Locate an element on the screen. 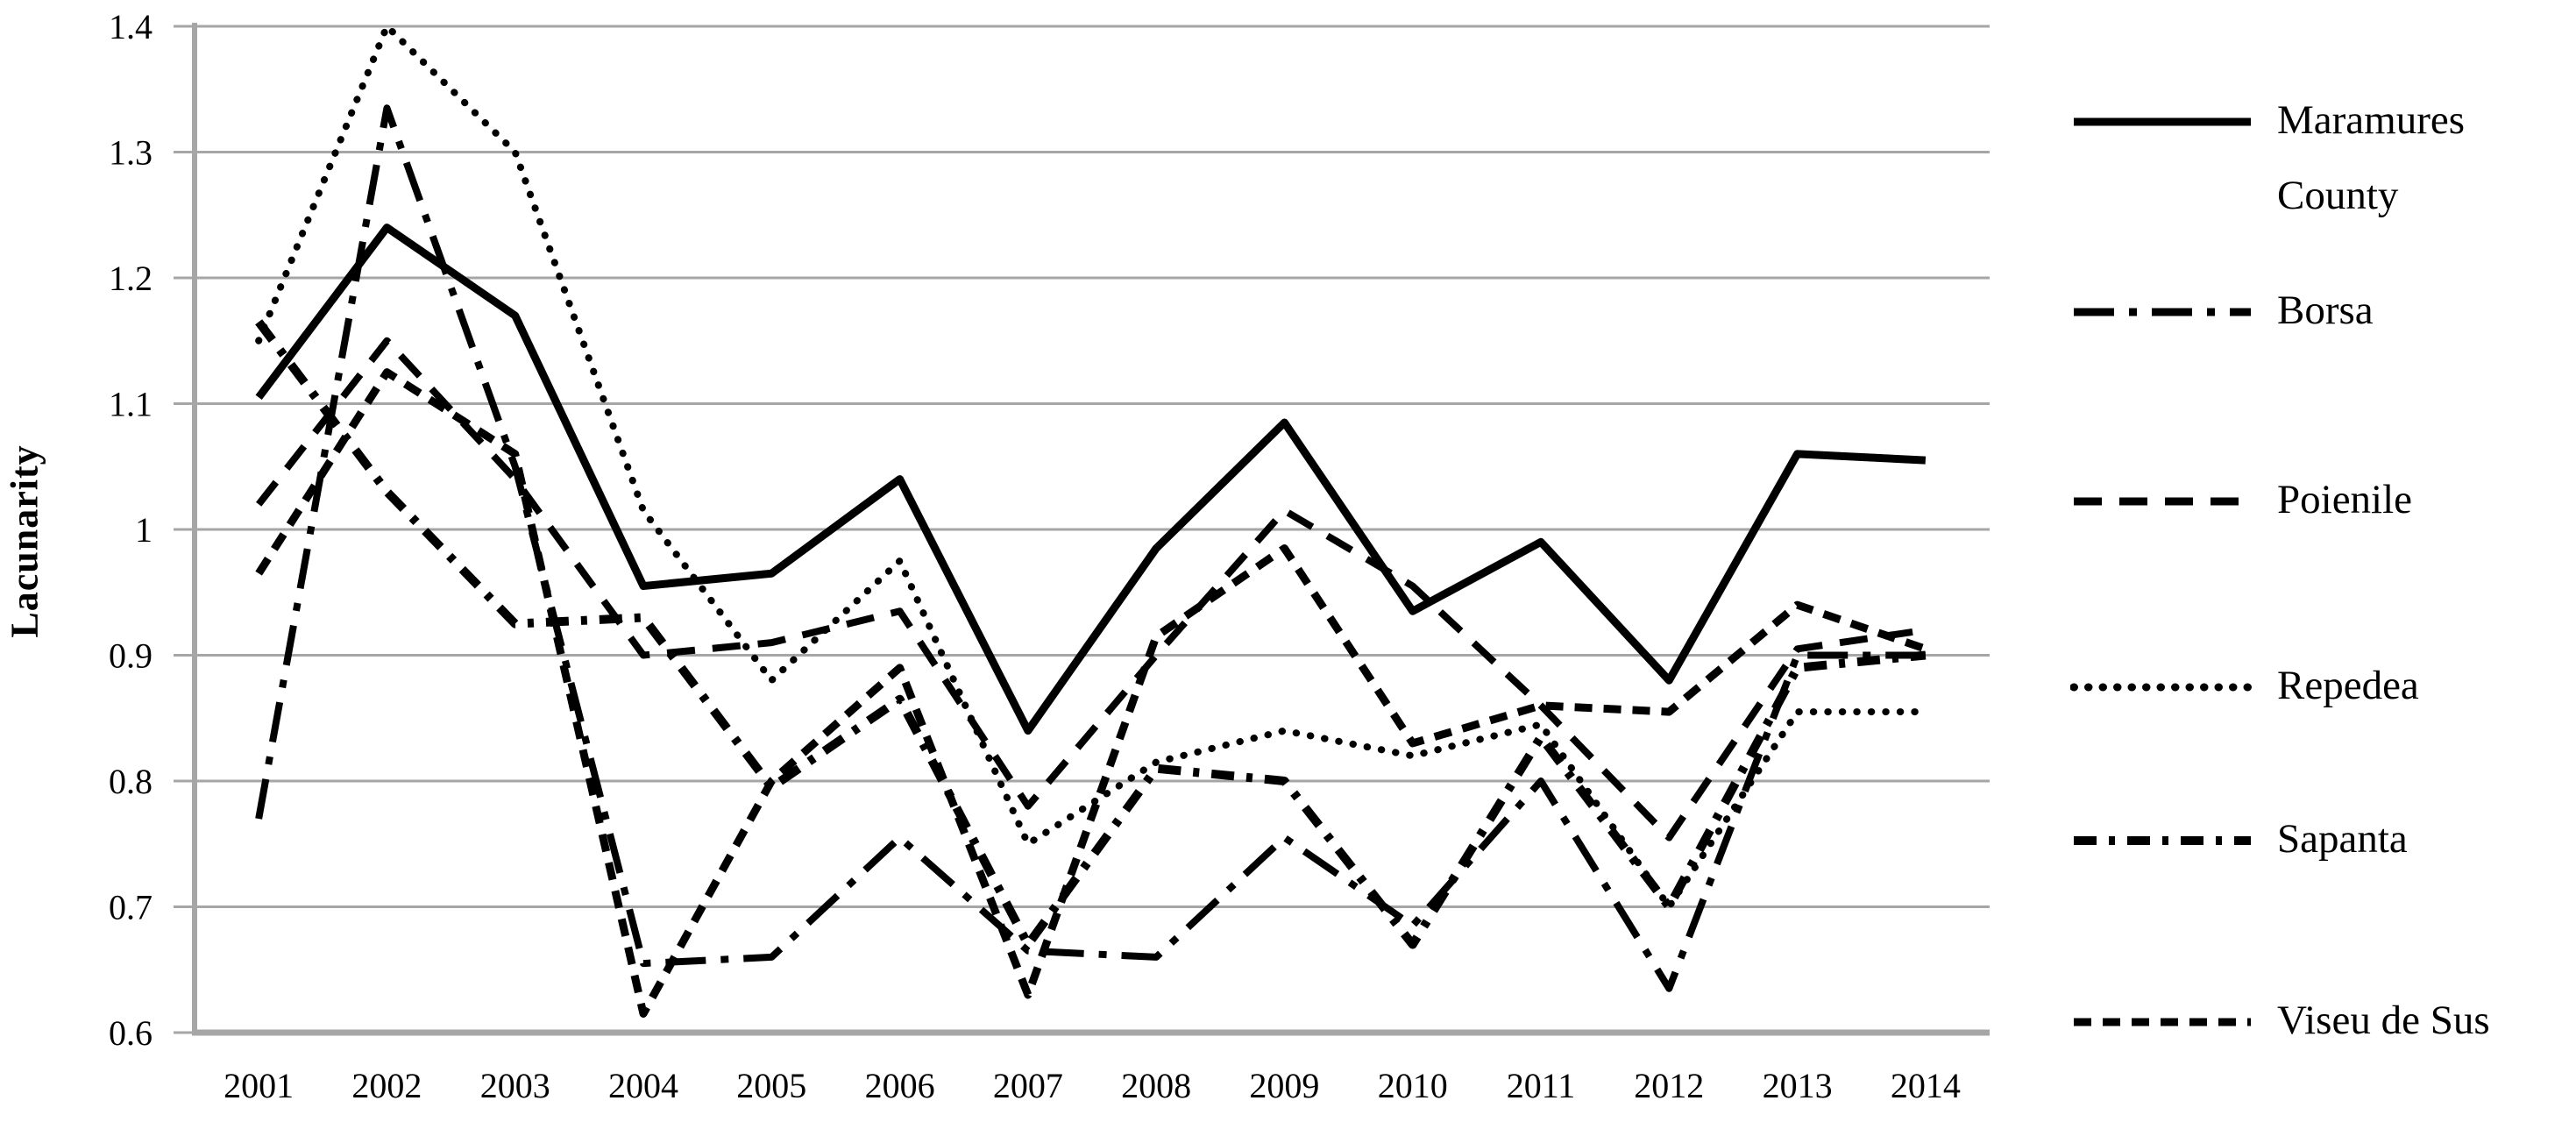 Image resolution: width=2576 pixels, height=1122 pixels. legend-label: Sapanta is located at coordinates (2342, 839).